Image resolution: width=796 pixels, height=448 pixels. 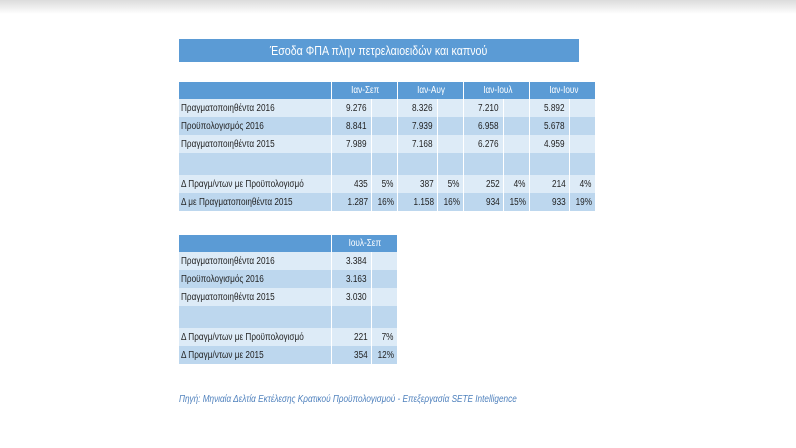 I want to click on value-cell: 1.287, so click(x=351, y=202).